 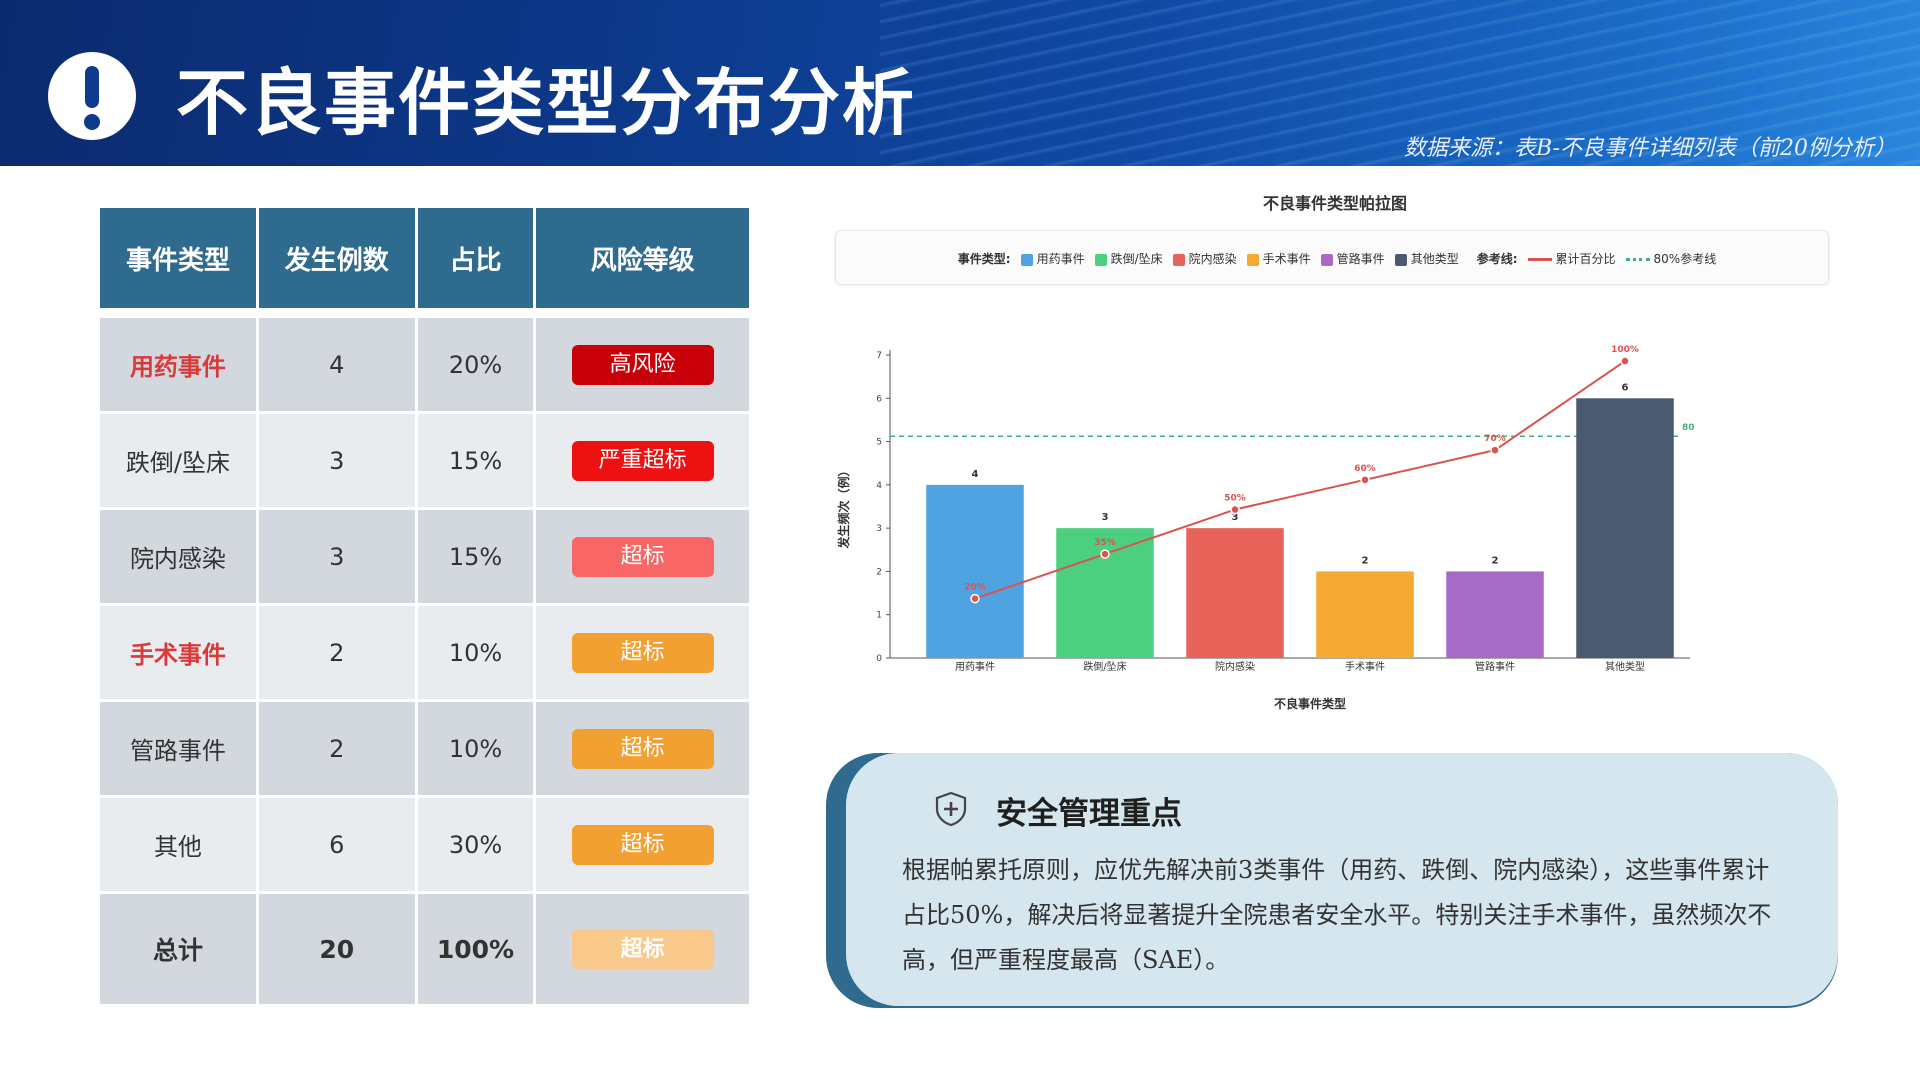 What do you see at coordinates (336, 844) in the screenshot?
I see `cell-count: 6` at bounding box center [336, 844].